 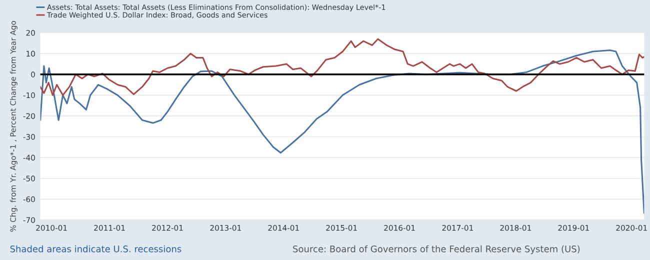 I want to click on text: Shaded areas indicate U.S. recessions, so click(x=96, y=248).